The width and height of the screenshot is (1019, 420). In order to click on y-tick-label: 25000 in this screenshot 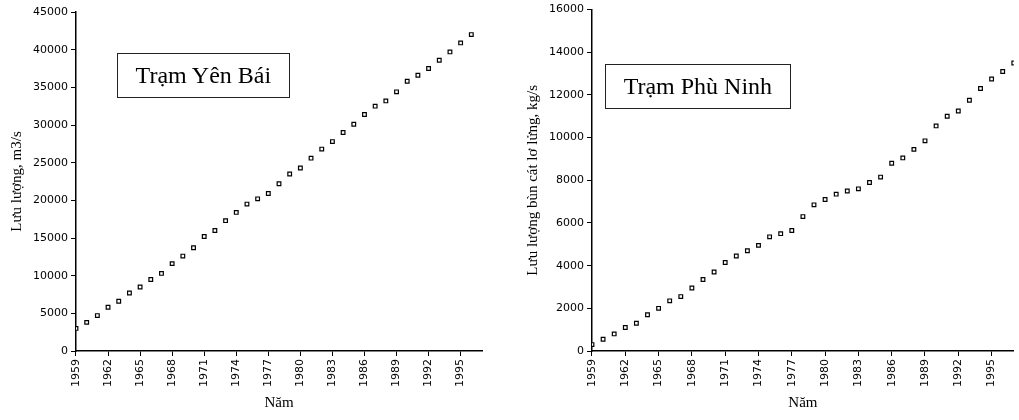, I will do `click(50, 162)`.